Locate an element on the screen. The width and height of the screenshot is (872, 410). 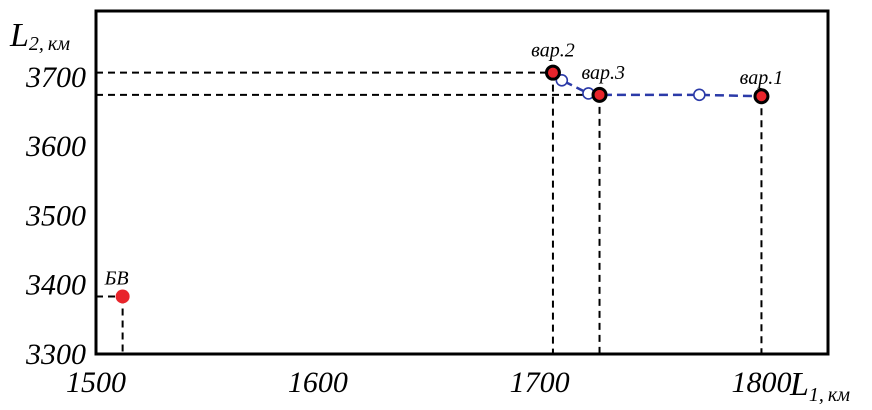
point-label: вар.2 is located at coordinates (553, 51).